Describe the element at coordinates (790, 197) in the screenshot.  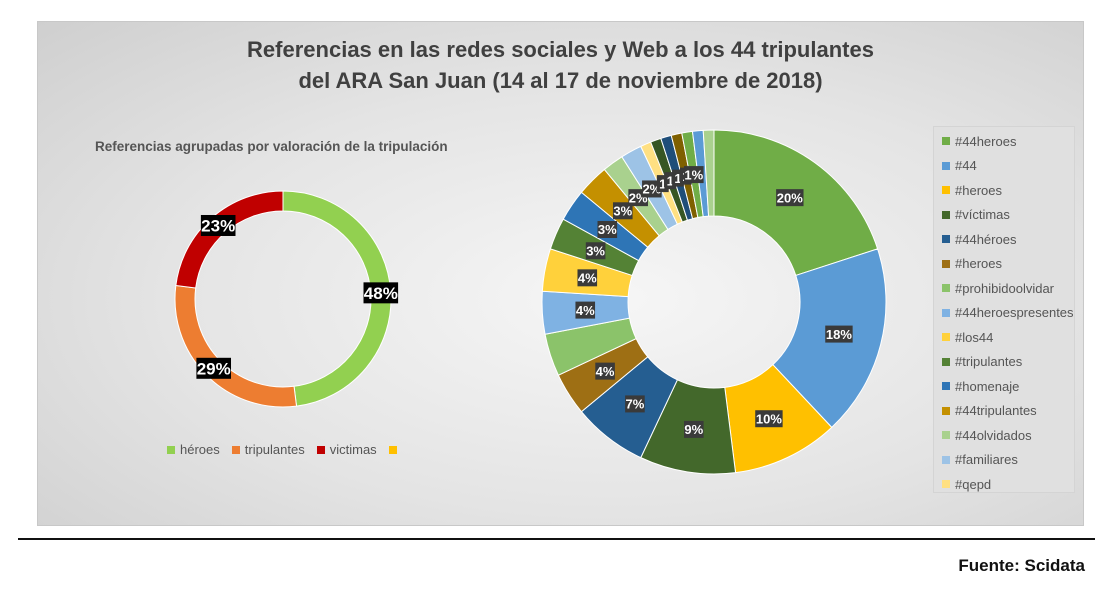
I see `data-label: 20%` at that location.